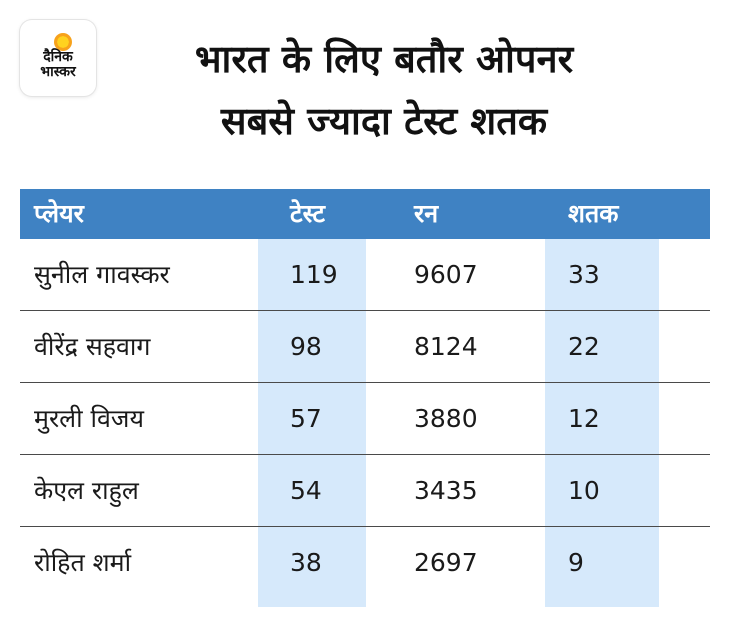 Image resolution: width=730 pixels, height=620 pixels. I want to click on header-runs: रन, so click(426, 213).